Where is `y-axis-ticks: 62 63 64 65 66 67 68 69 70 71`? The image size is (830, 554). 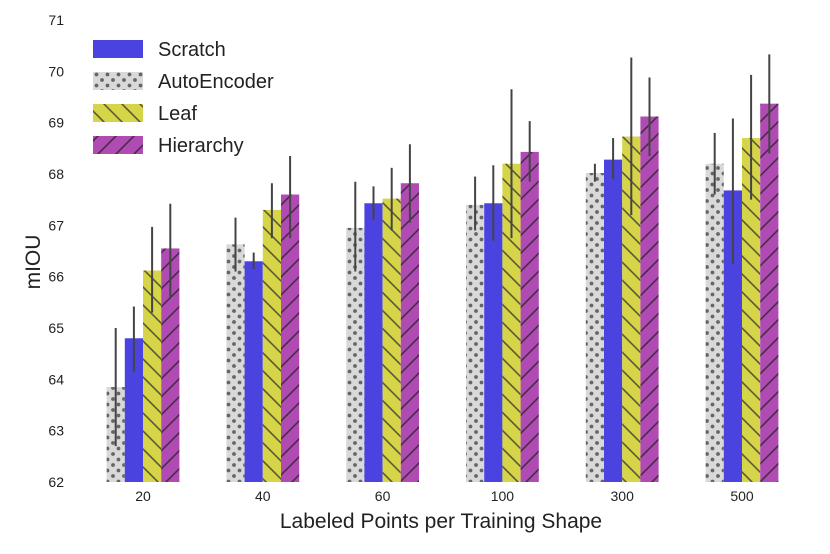
y-axis-ticks: 62 63 64 65 66 67 68 69 70 71 is located at coordinates (56, 251).